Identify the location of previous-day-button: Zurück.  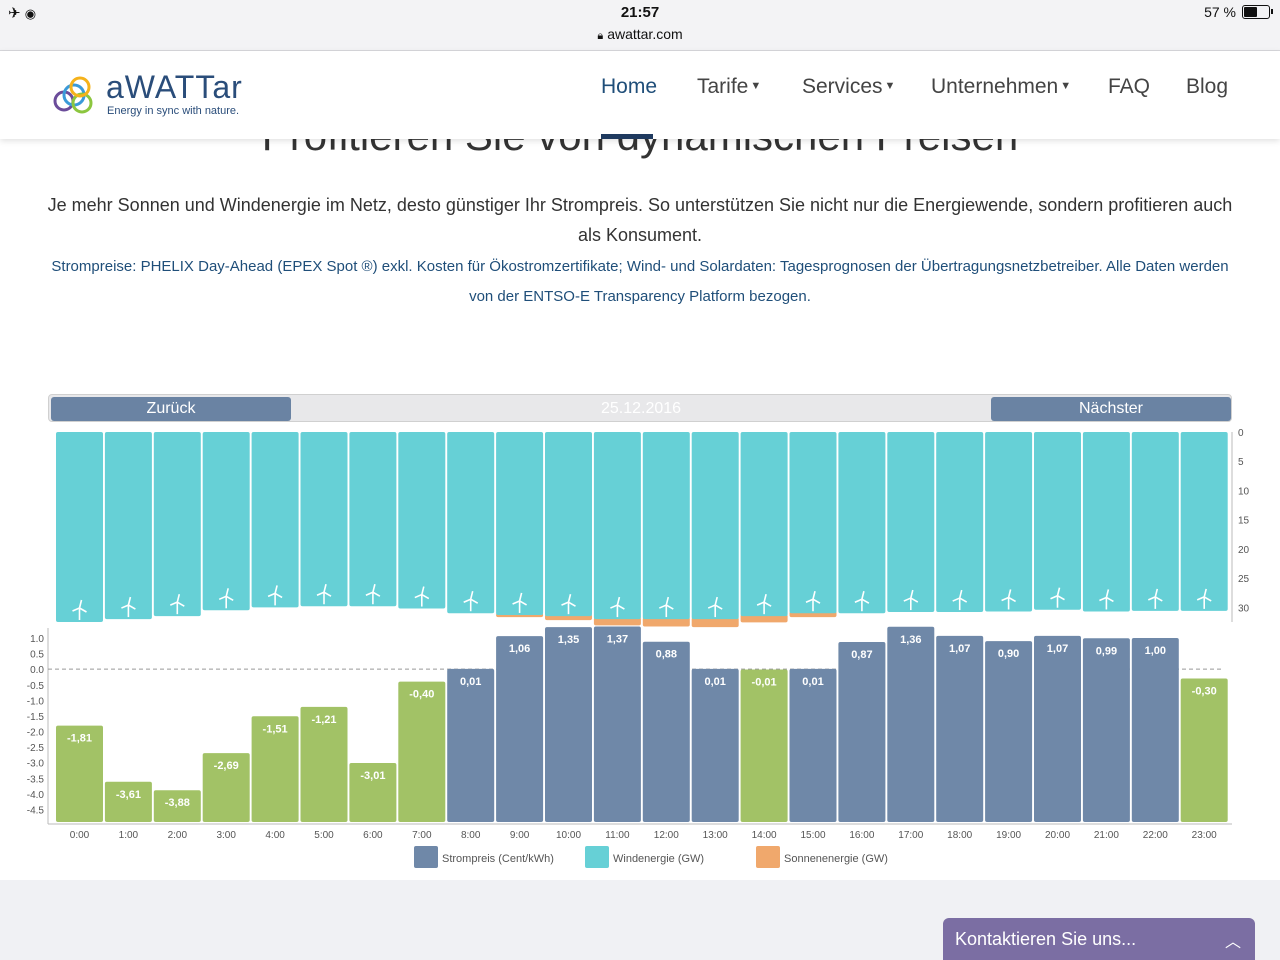
(171, 409).